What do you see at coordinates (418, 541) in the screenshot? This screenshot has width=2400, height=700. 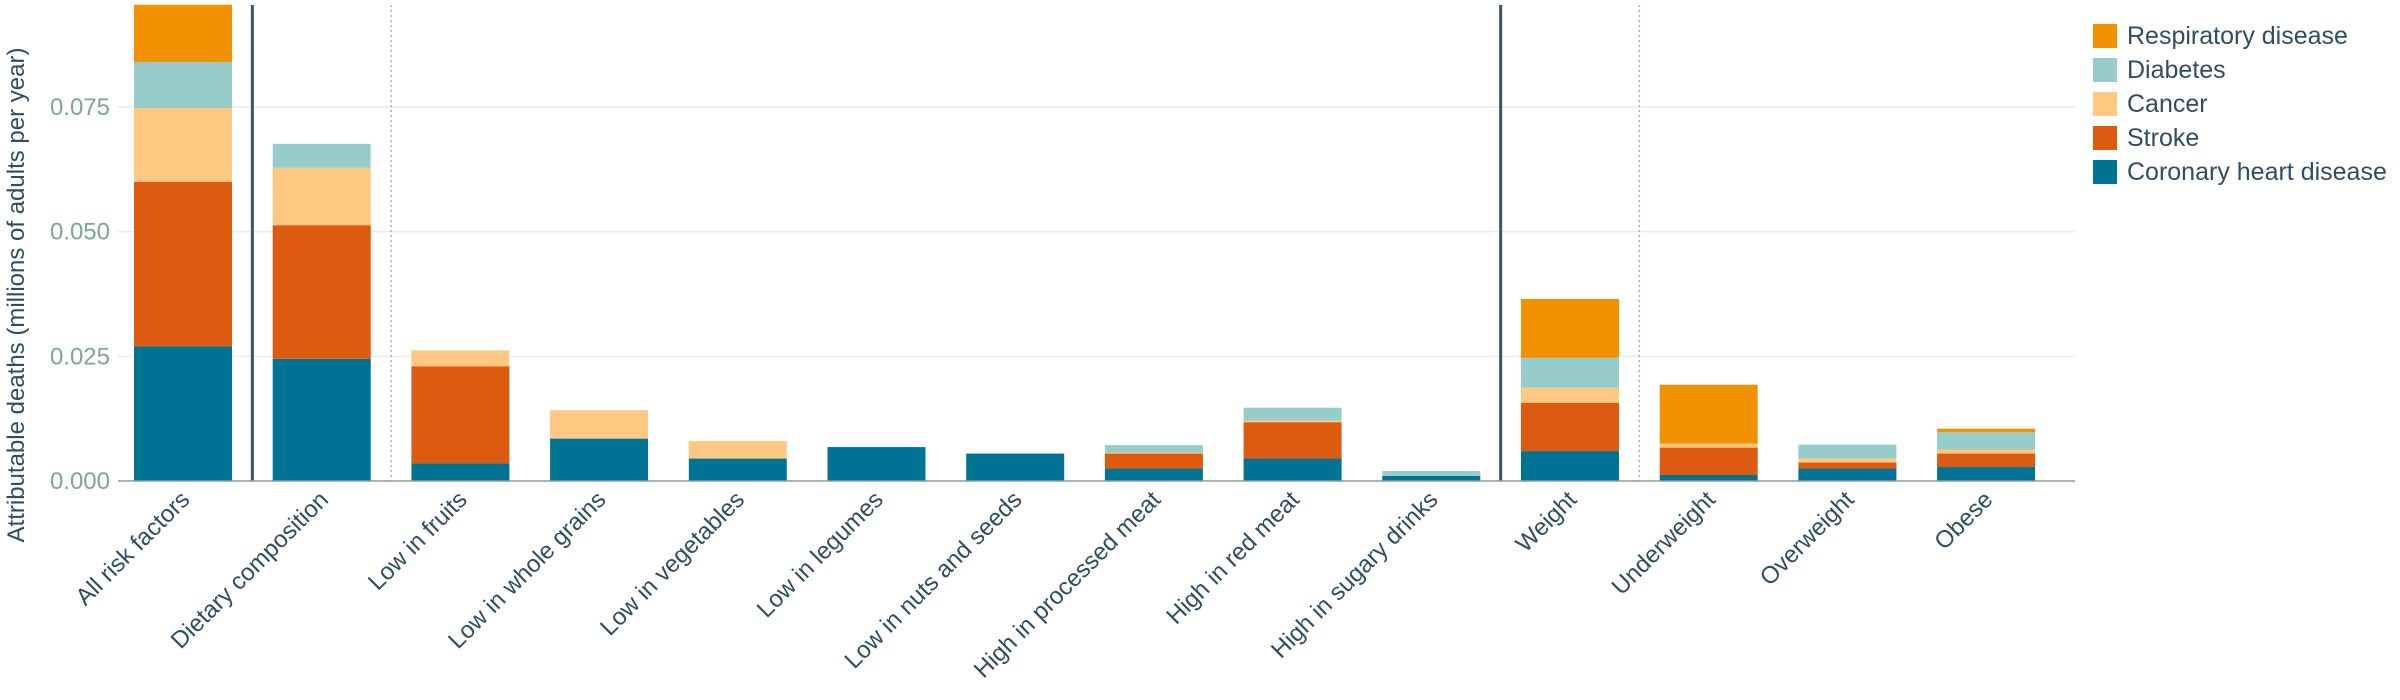 I see `x-tick-label: Low in fruits` at bounding box center [418, 541].